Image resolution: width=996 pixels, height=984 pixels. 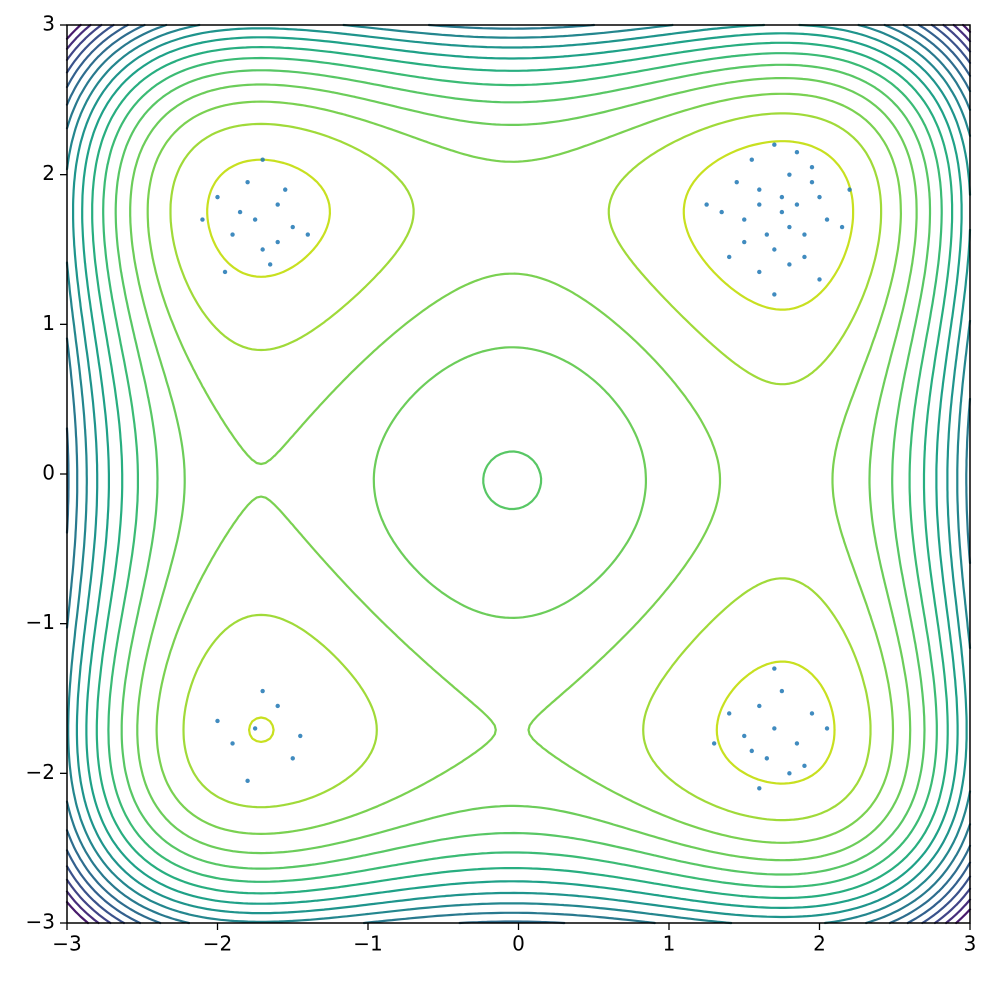 I want to click on y-tick-label: 0, so click(x=48, y=473).